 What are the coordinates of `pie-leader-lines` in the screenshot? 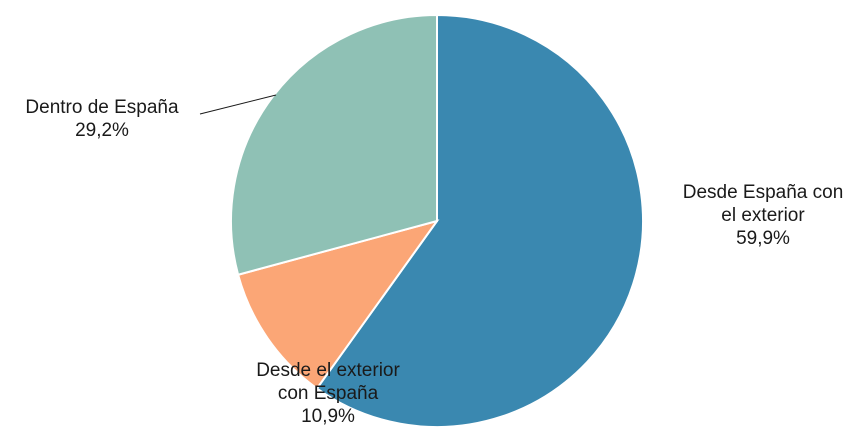 It's located at (238, 104).